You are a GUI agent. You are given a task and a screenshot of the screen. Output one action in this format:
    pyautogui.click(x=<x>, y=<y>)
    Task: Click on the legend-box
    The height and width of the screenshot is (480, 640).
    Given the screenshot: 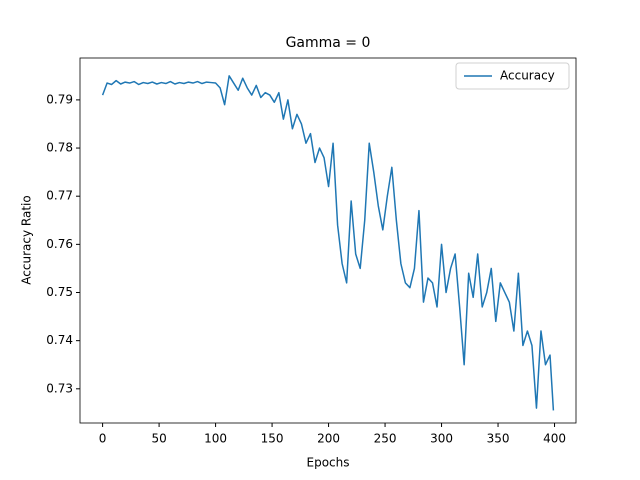 What is the action you would take?
    pyautogui.click(x=512, y=76)
    